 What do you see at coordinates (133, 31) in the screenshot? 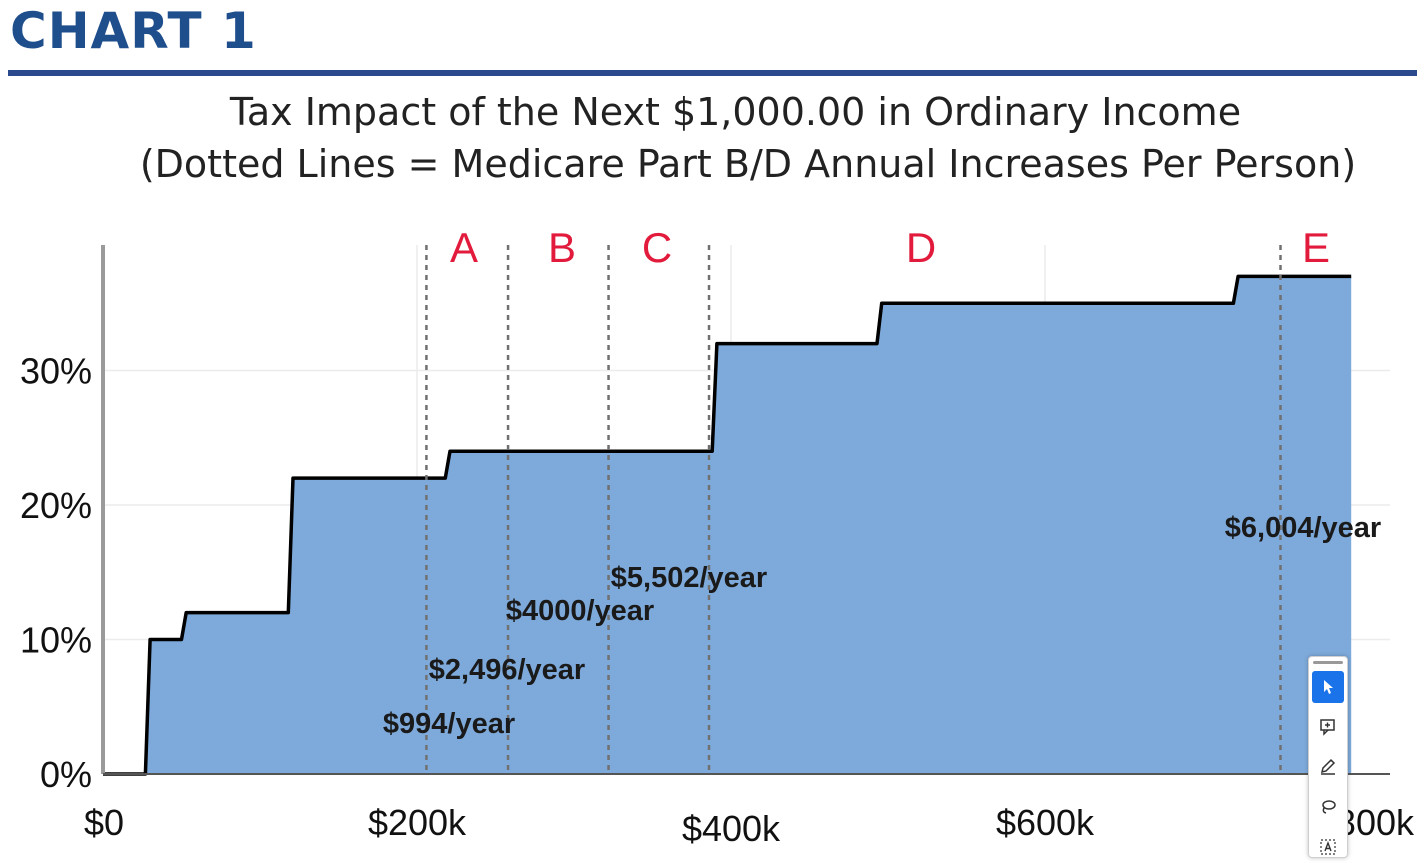
I see `page-title: CHART 1` at bounding box center [133, 31].